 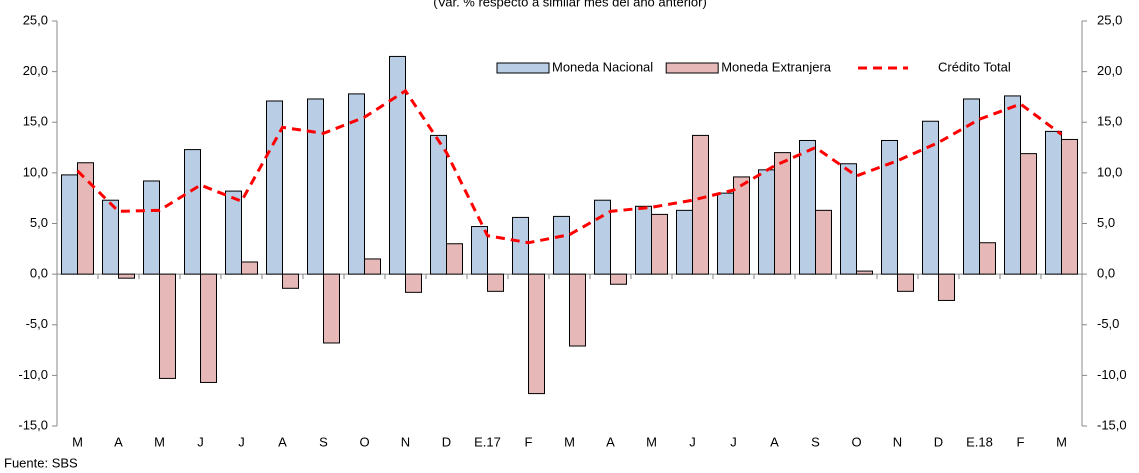 I want to click on y2-tick-label: -5,0, so click(x=1108, y=323).